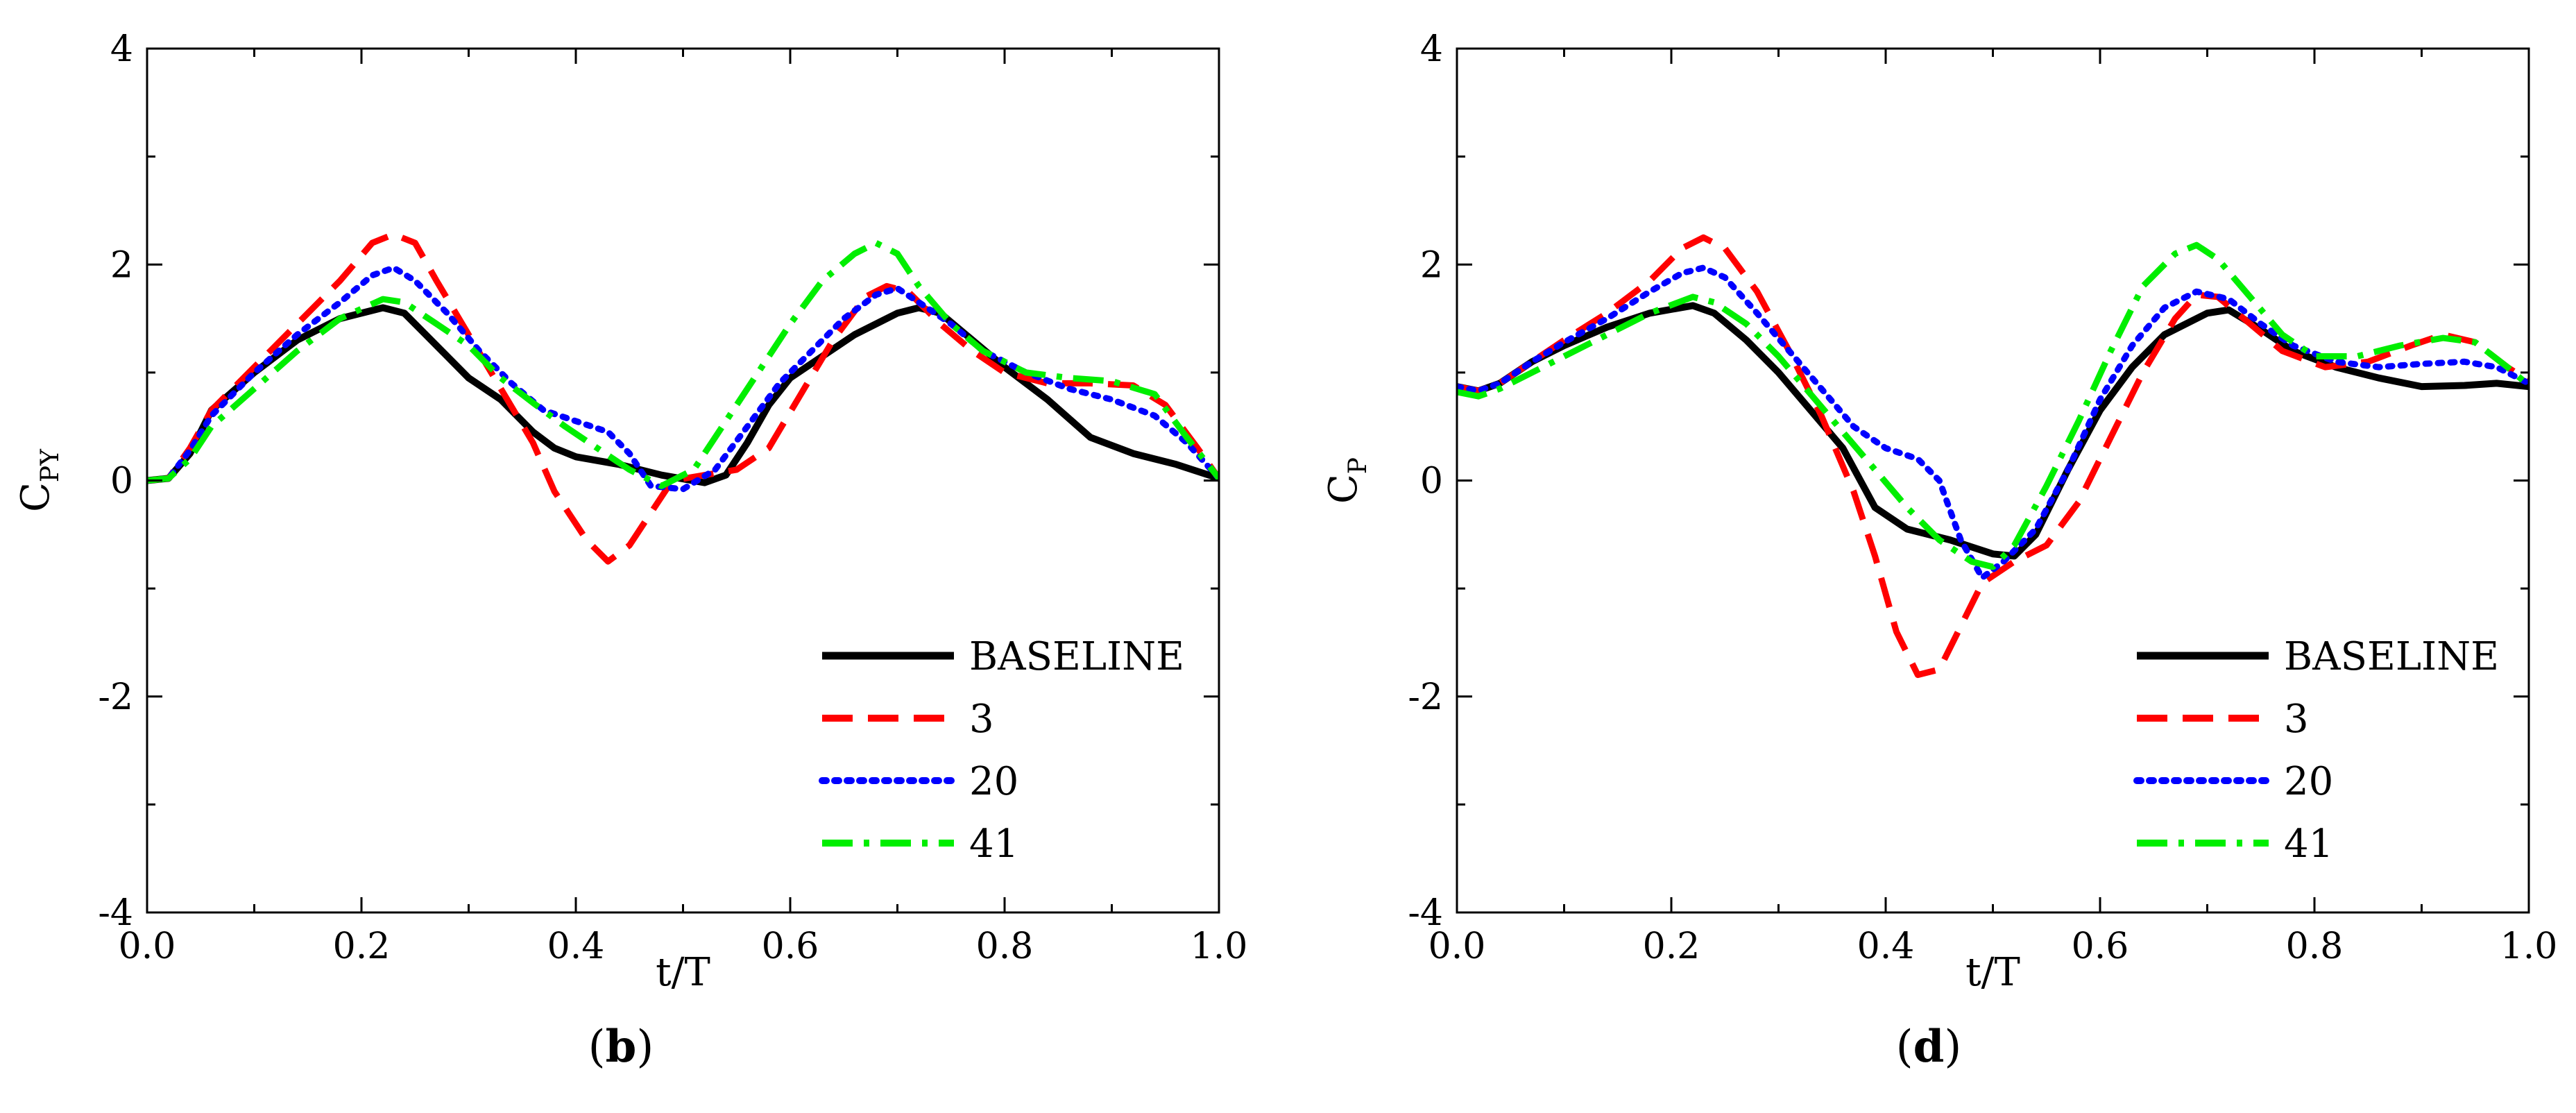 This screenshot has width=2576, height=1113. I want to click on y-axis-title: CP, so click(1346, 480).